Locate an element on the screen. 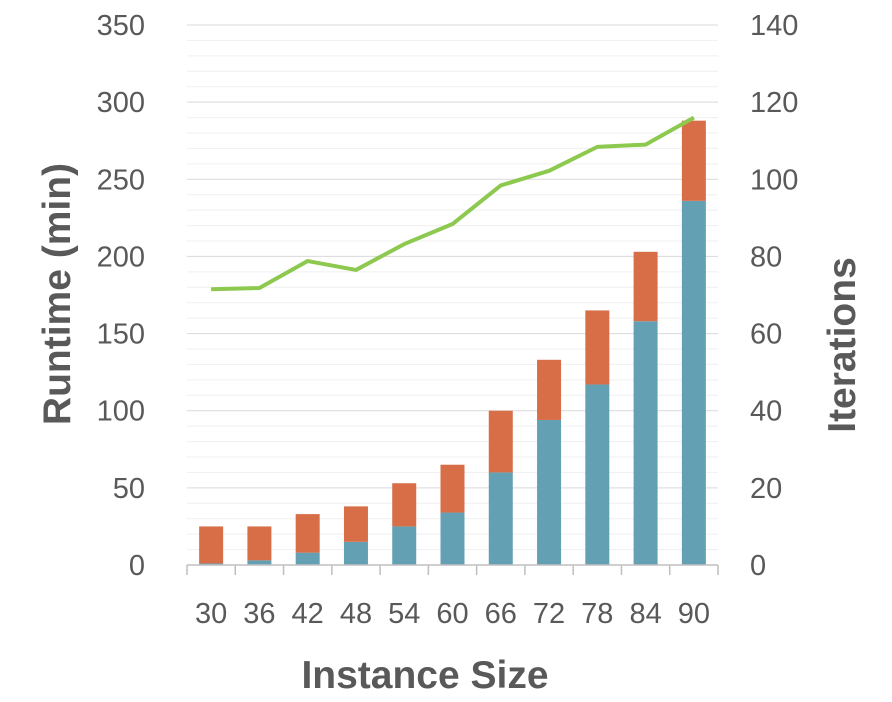 The height and width of the screenshot is (702, 892). y2-tick-label: 80 is located at coordinates (766, 257).